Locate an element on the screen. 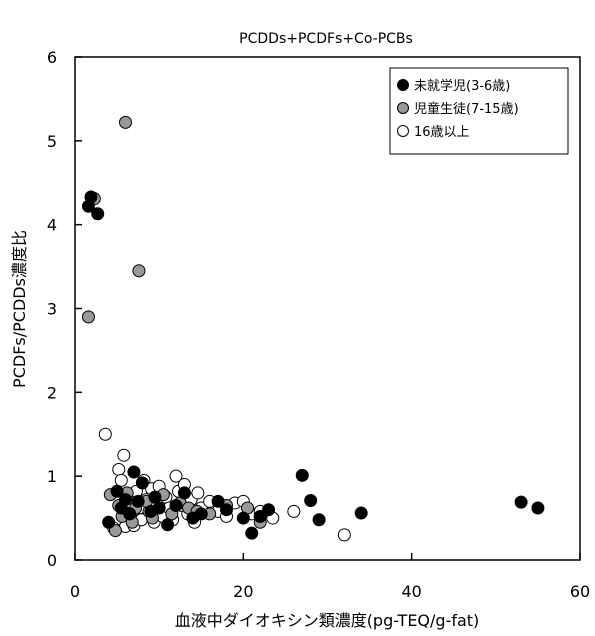  legend: 未就学児(3-6歳) 児童生徒(7-15歳) 16歳以上 is located at coordinates (479, 111).